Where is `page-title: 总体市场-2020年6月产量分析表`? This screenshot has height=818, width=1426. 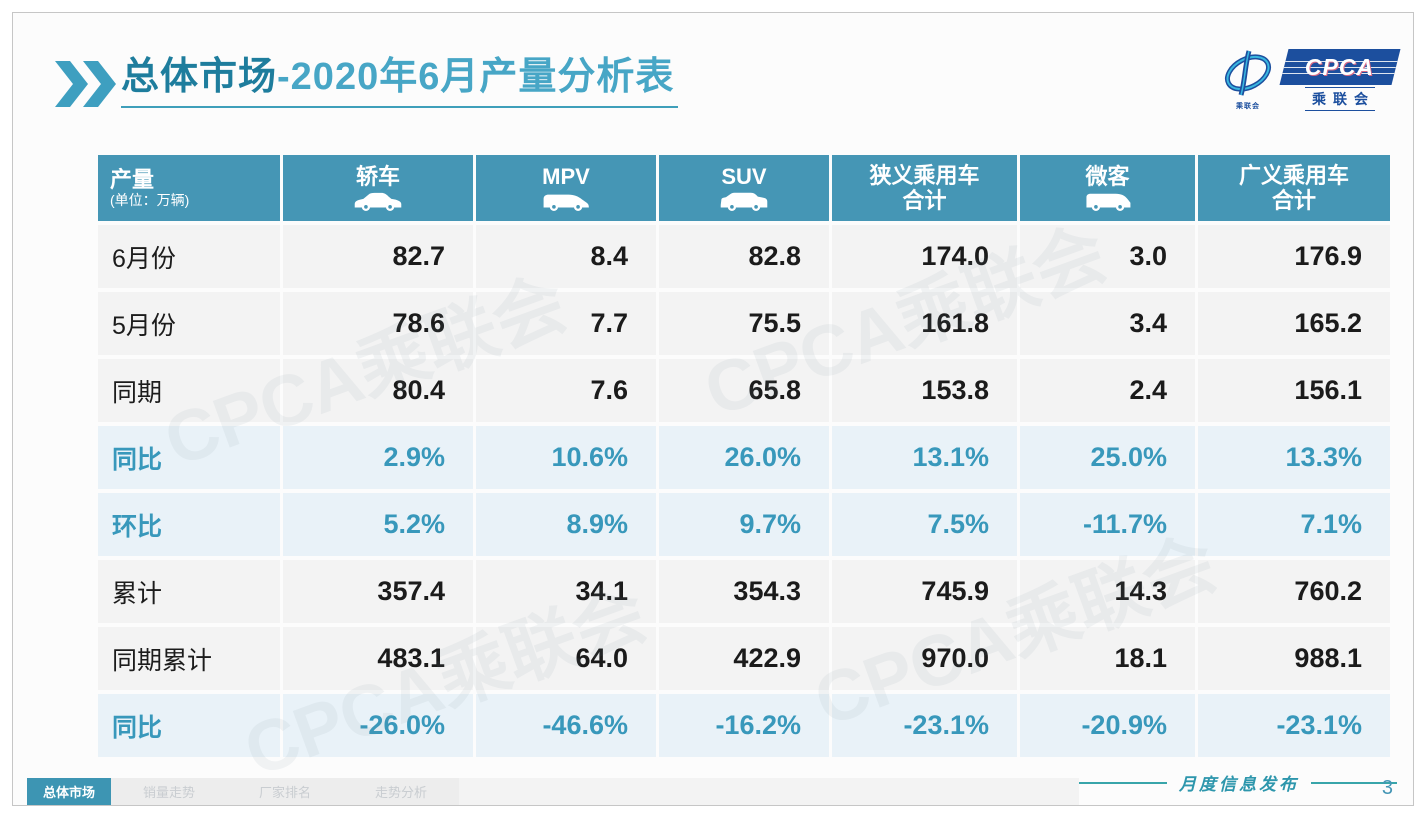
page-title: 总体市场-2020年6月产量分析表 is located at coordinates (400, 81).